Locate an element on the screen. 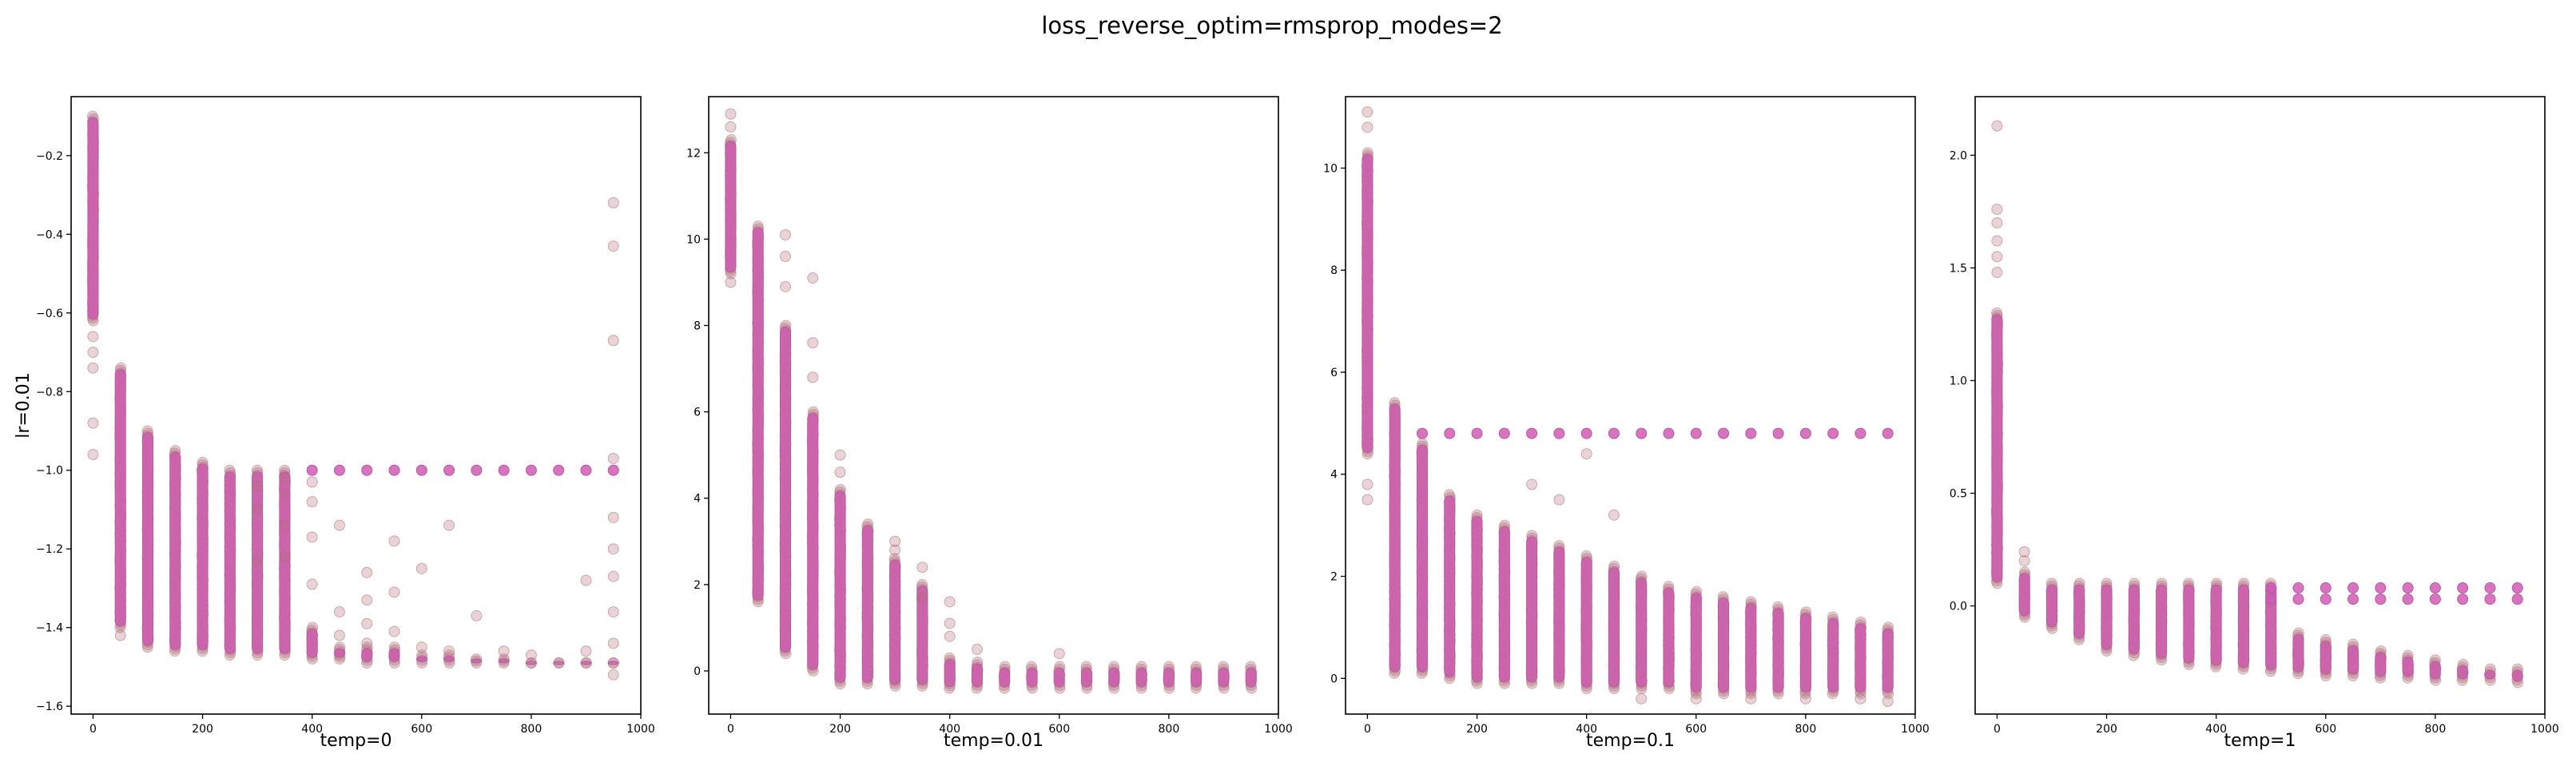 The height and width of the screenshot is (766, 2576). x-tick: 400 is located at coordinates (312, 725).